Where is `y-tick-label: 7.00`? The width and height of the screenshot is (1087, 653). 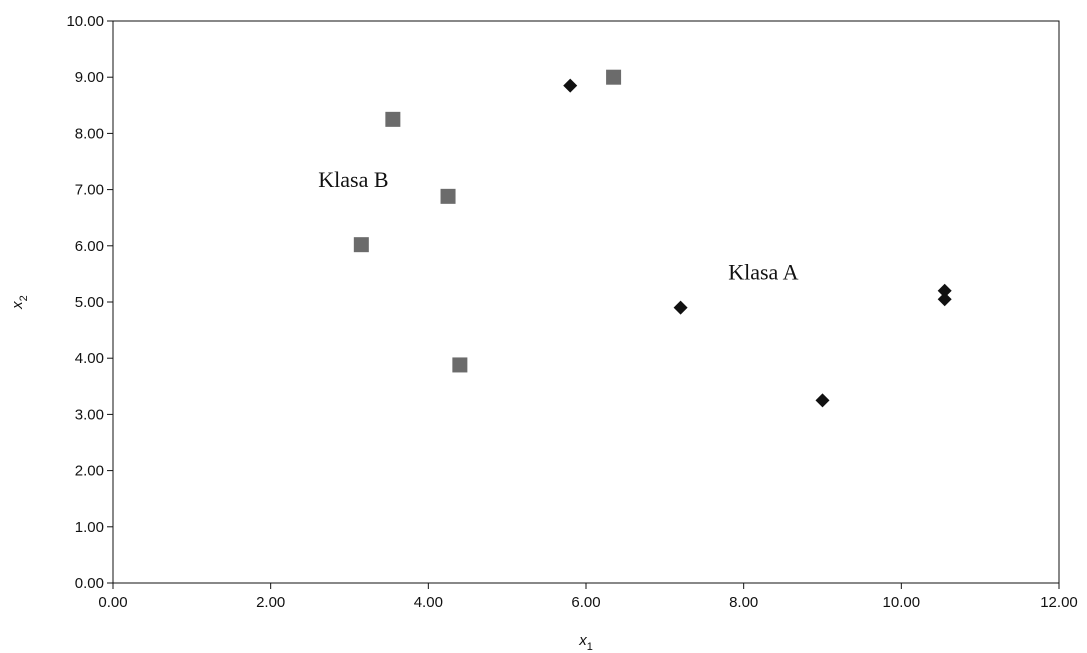 y-tick-label: 7.00 is located at coordinates (89, 190).